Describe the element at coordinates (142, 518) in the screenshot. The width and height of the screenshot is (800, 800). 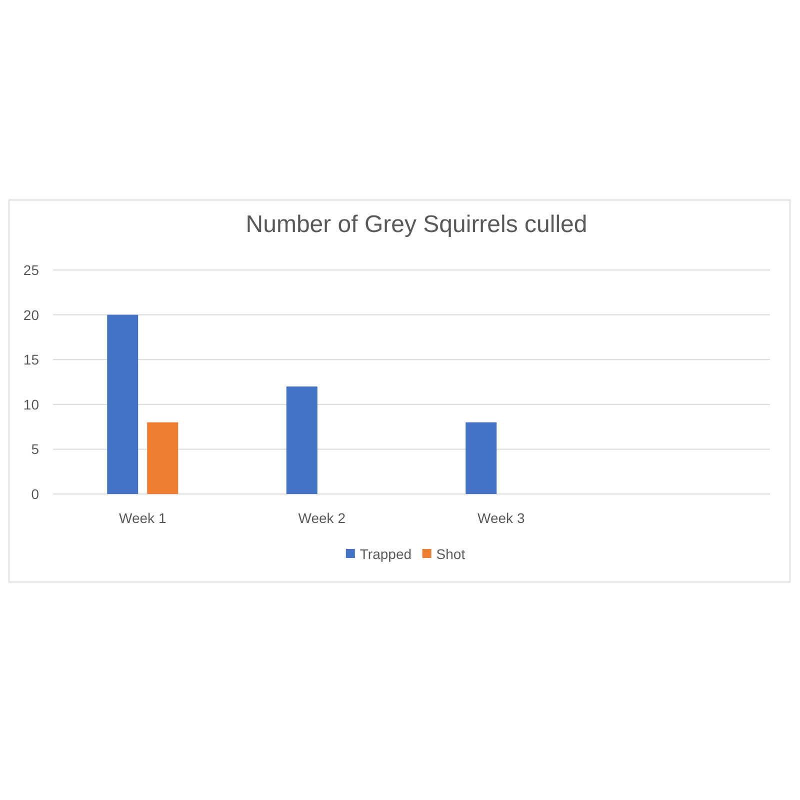
I see `x-tick-label: Week 1` at that location.